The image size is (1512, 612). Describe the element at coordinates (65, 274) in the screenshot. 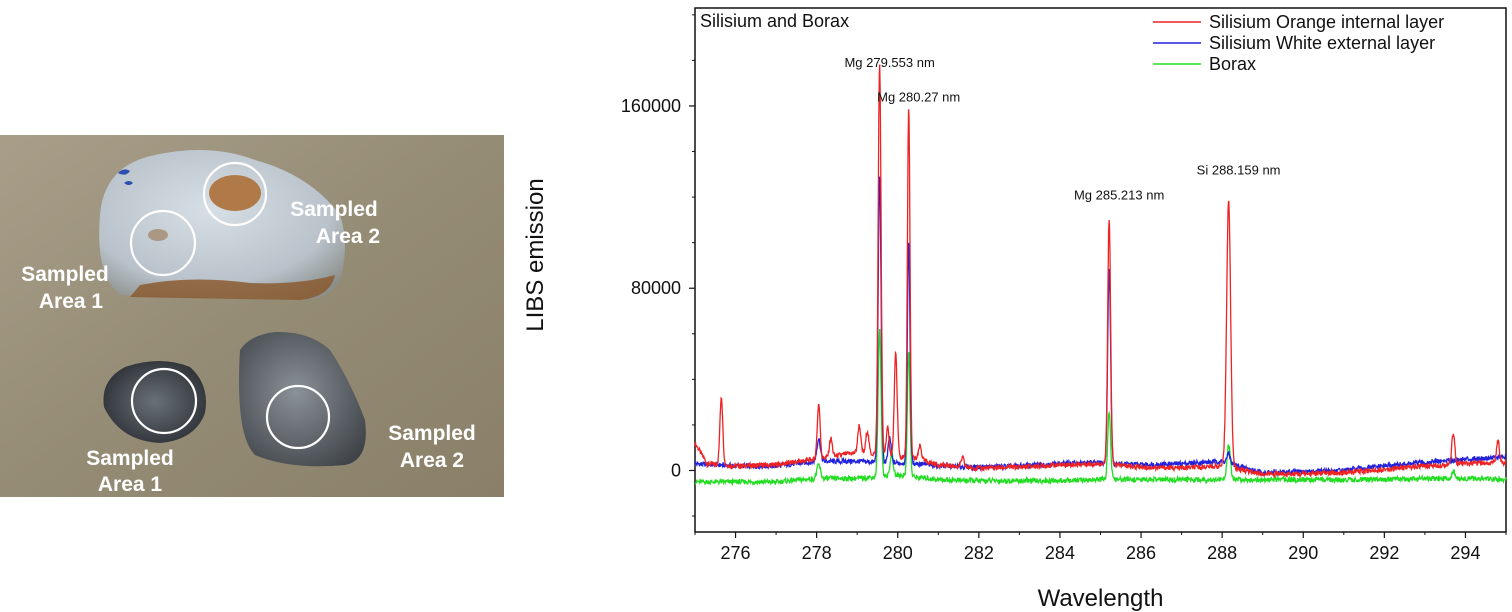

I see `shell-area1-label: Sampled` at that location.